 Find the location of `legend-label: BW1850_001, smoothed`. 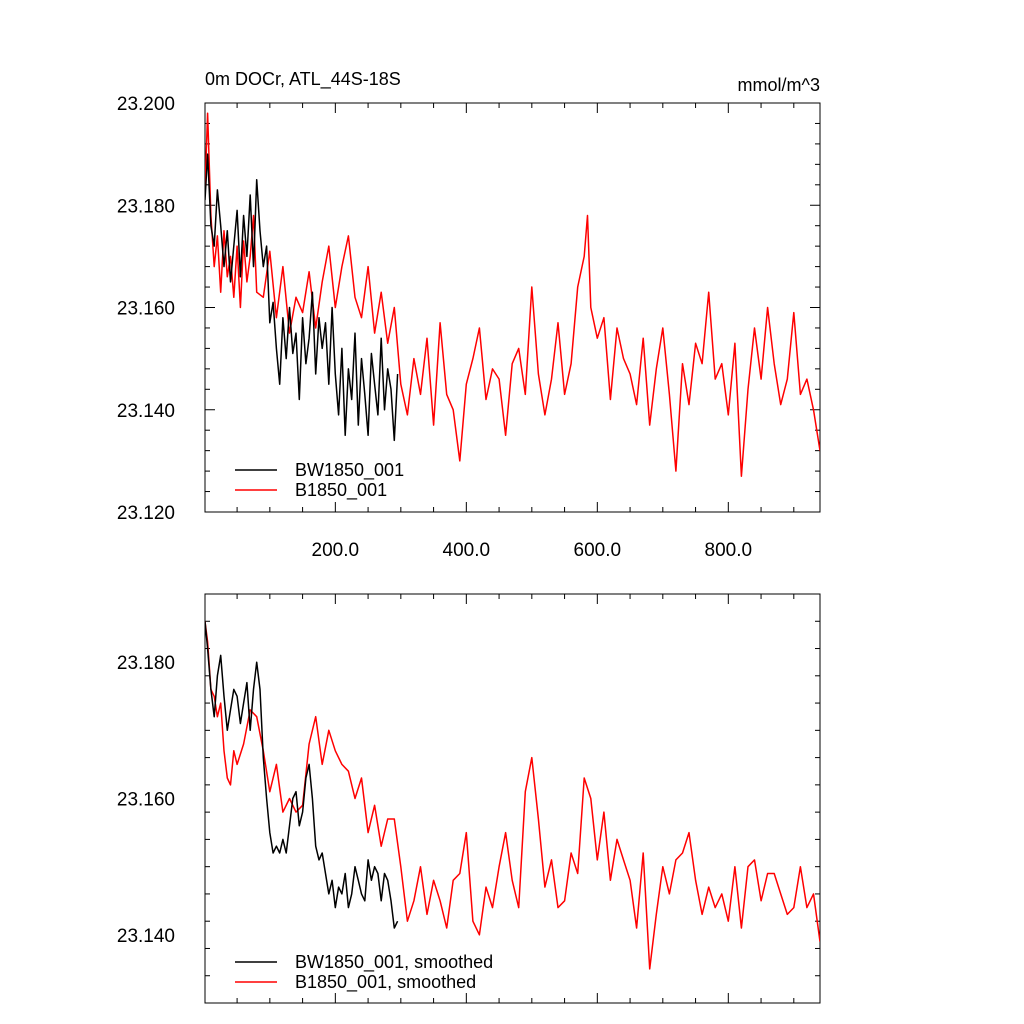

legend-label: BW1850_001, smoothed is located at coordinates (394, 962).